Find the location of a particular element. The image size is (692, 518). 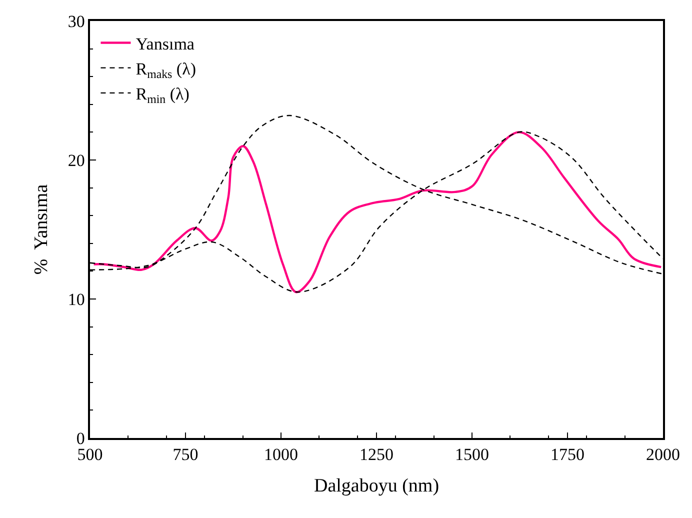

y-axis-title: % Yansıma is located at coordinates (41, 229).